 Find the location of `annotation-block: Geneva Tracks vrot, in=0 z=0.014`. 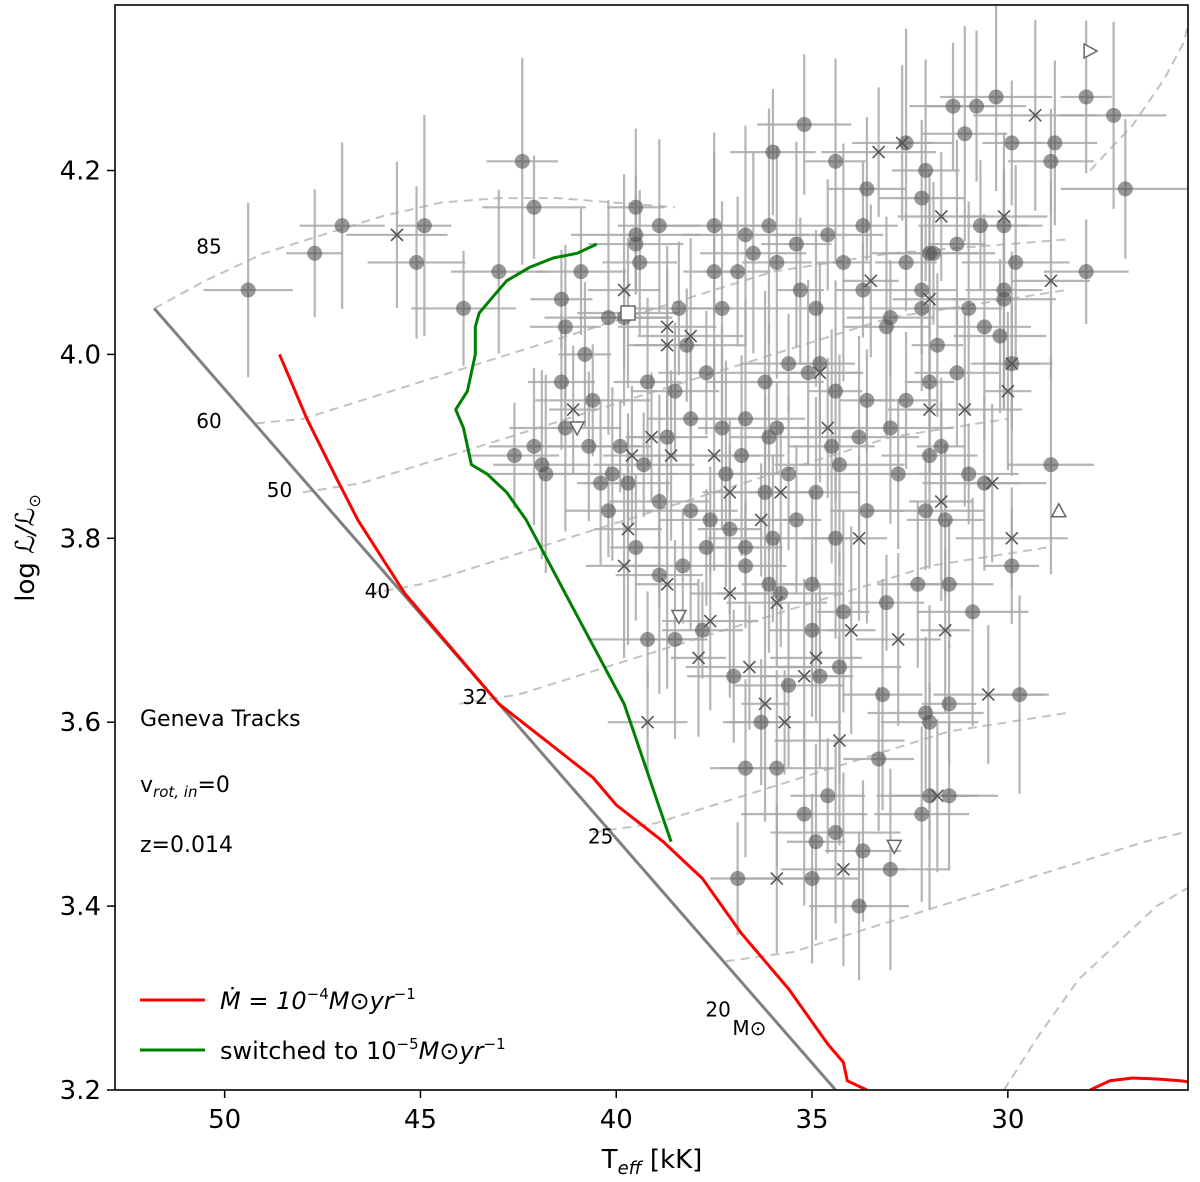

annotation-block: Geneva Tracks vrot, in=0 z=0.014 is located at coordinates (220, 782).